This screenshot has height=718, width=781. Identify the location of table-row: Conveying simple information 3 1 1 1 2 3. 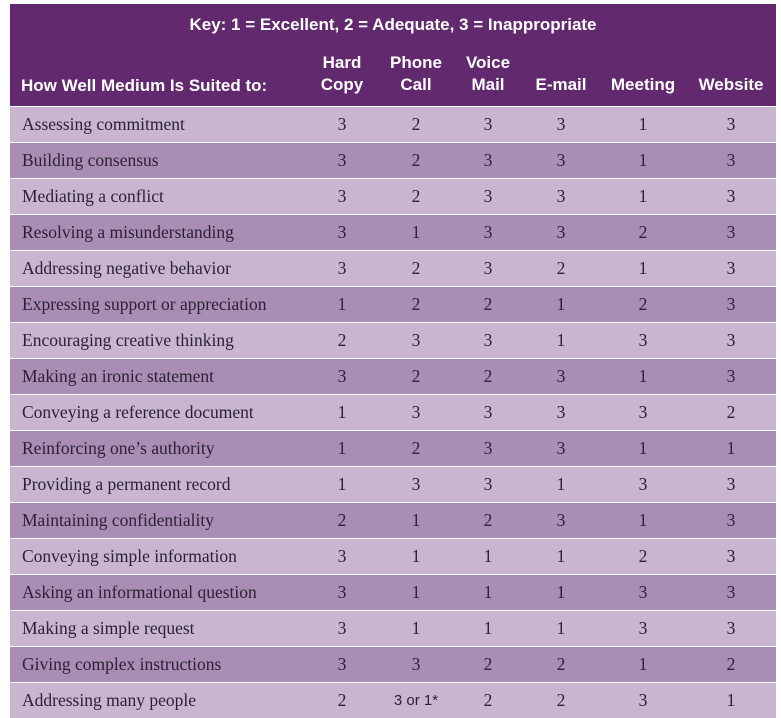
(393, 556).